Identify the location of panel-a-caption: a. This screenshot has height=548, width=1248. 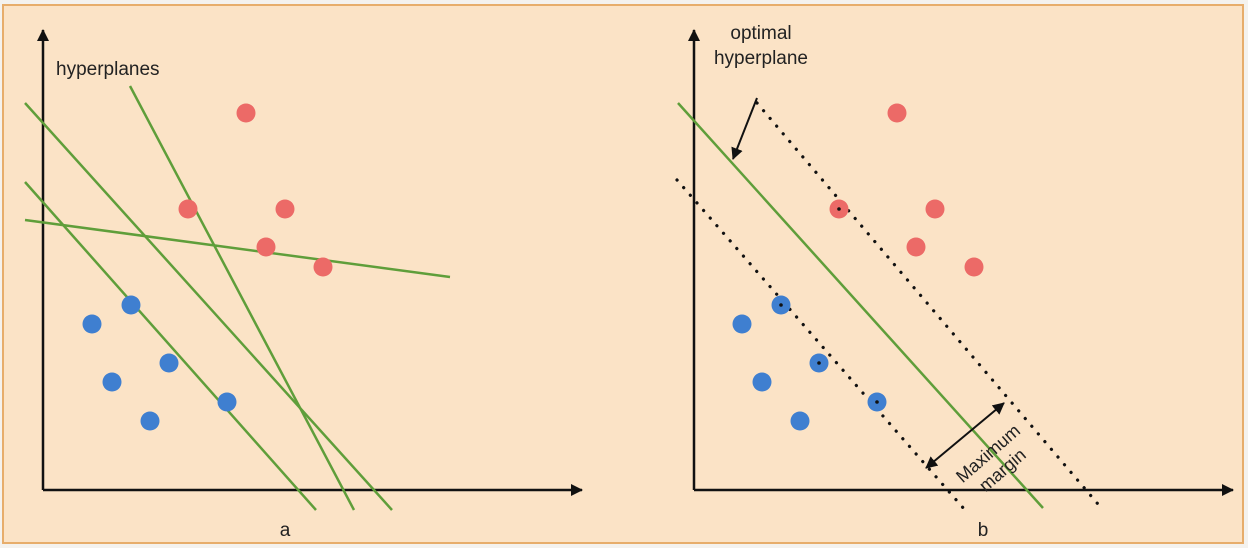
(285, 530).